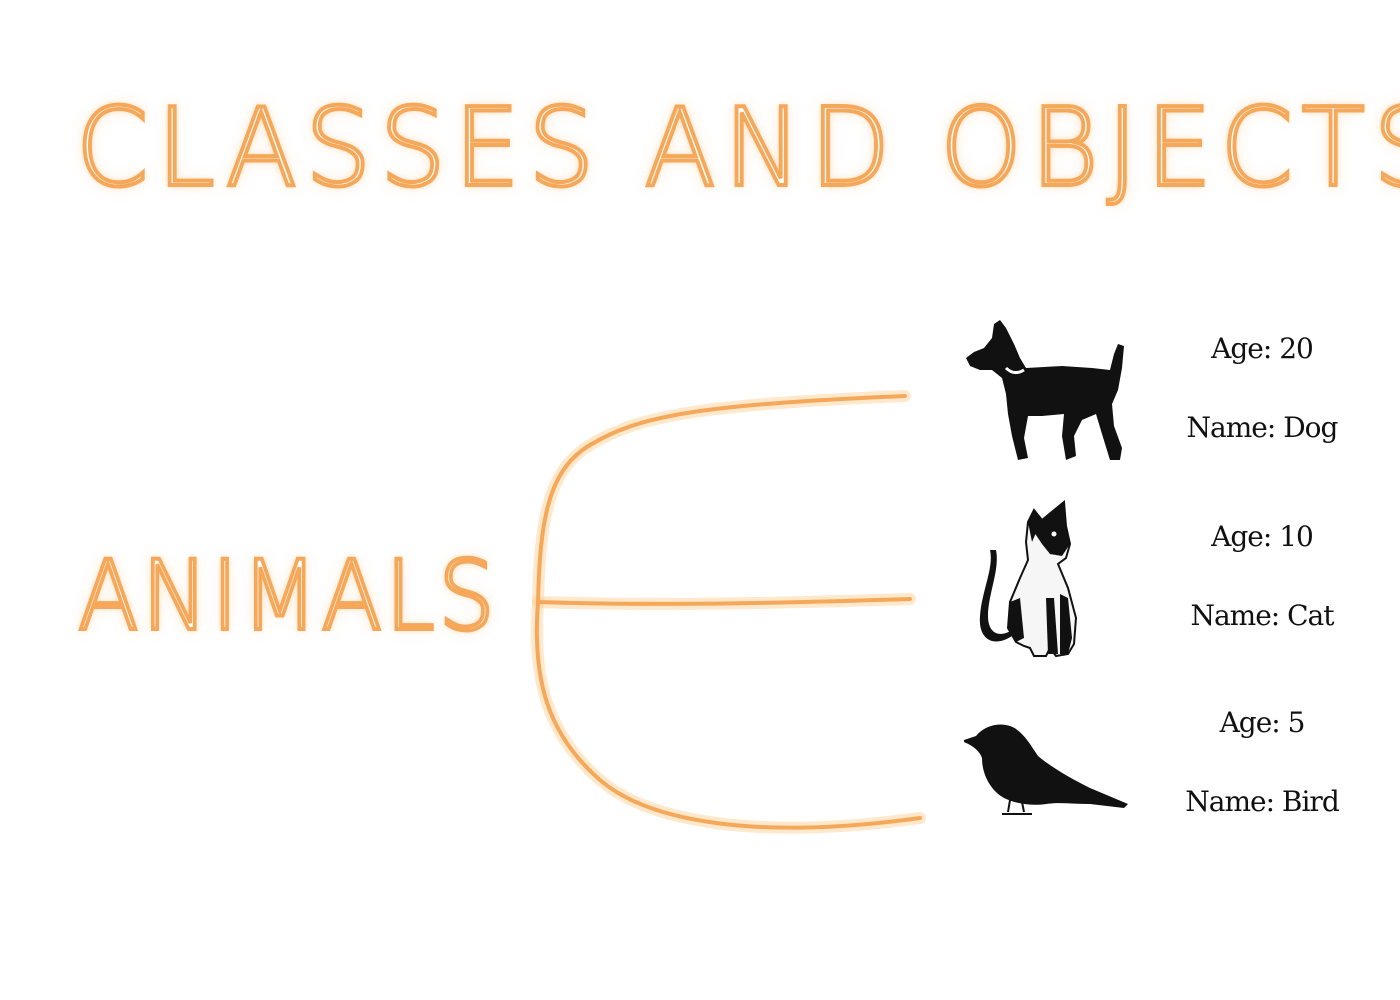 Image resolution: width=1400 pixels, height=1000 pixels. Describe the element at coordinates (728, 715) in the screenshot. I see `branch-to-bird` at that location.